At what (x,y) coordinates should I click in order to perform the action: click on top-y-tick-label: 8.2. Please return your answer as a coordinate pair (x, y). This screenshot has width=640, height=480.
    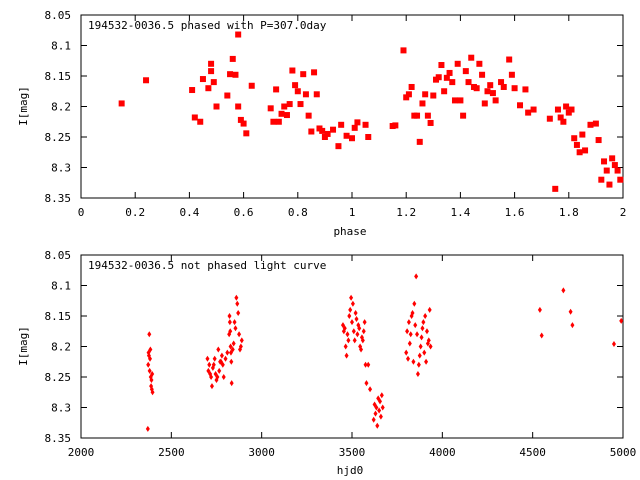
    Looking at the image, I should click on (61, 107).